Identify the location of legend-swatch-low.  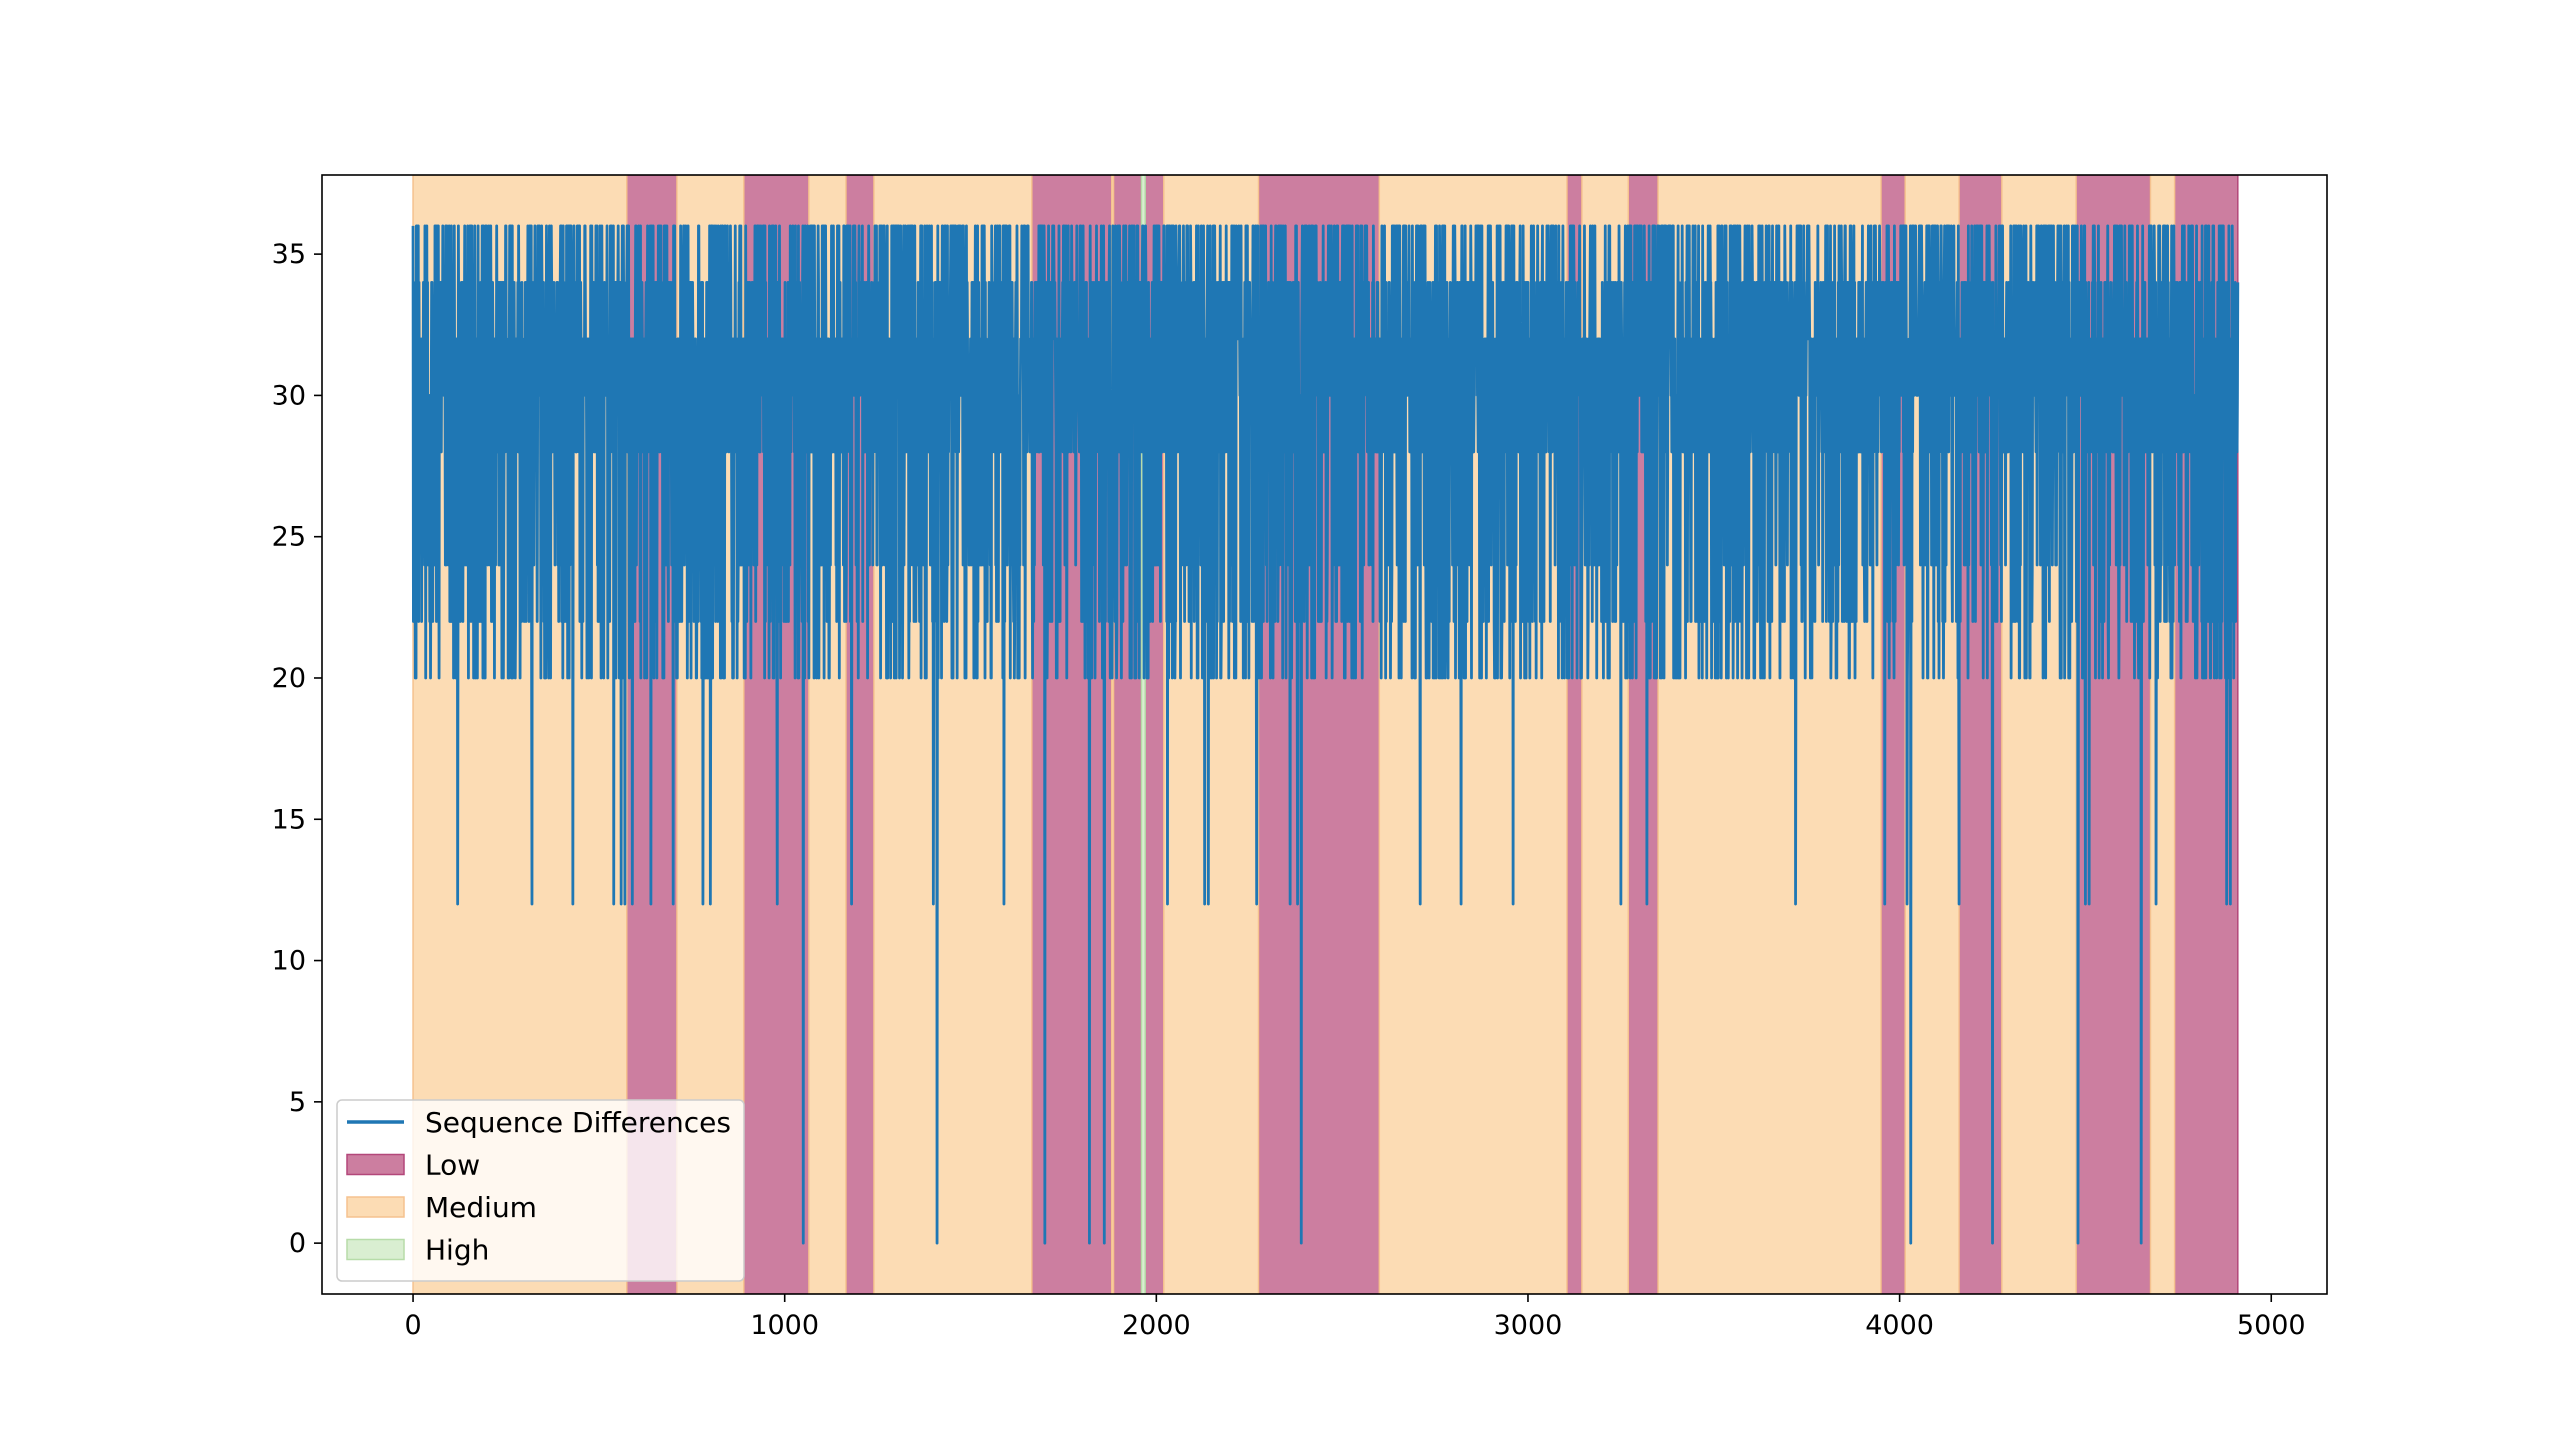
(375, 1164).